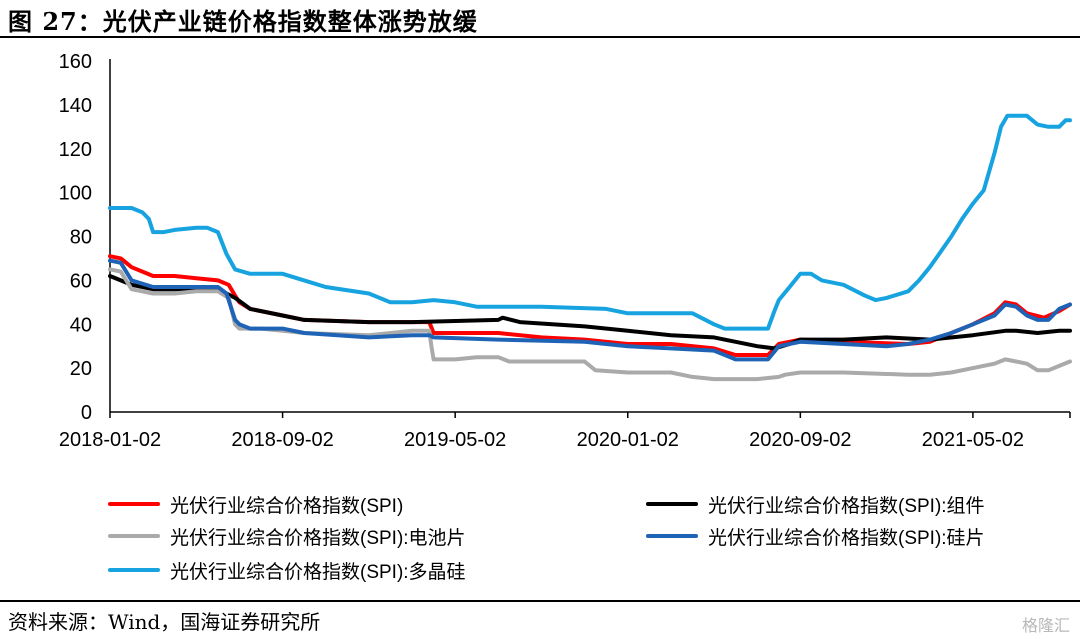 This screenshot has width=1080, height=639. What do you see at coordinates (282, 440) in the screenshot?
I see `x-tick-label: 2018-09-02` at bounding box center [282, 440].